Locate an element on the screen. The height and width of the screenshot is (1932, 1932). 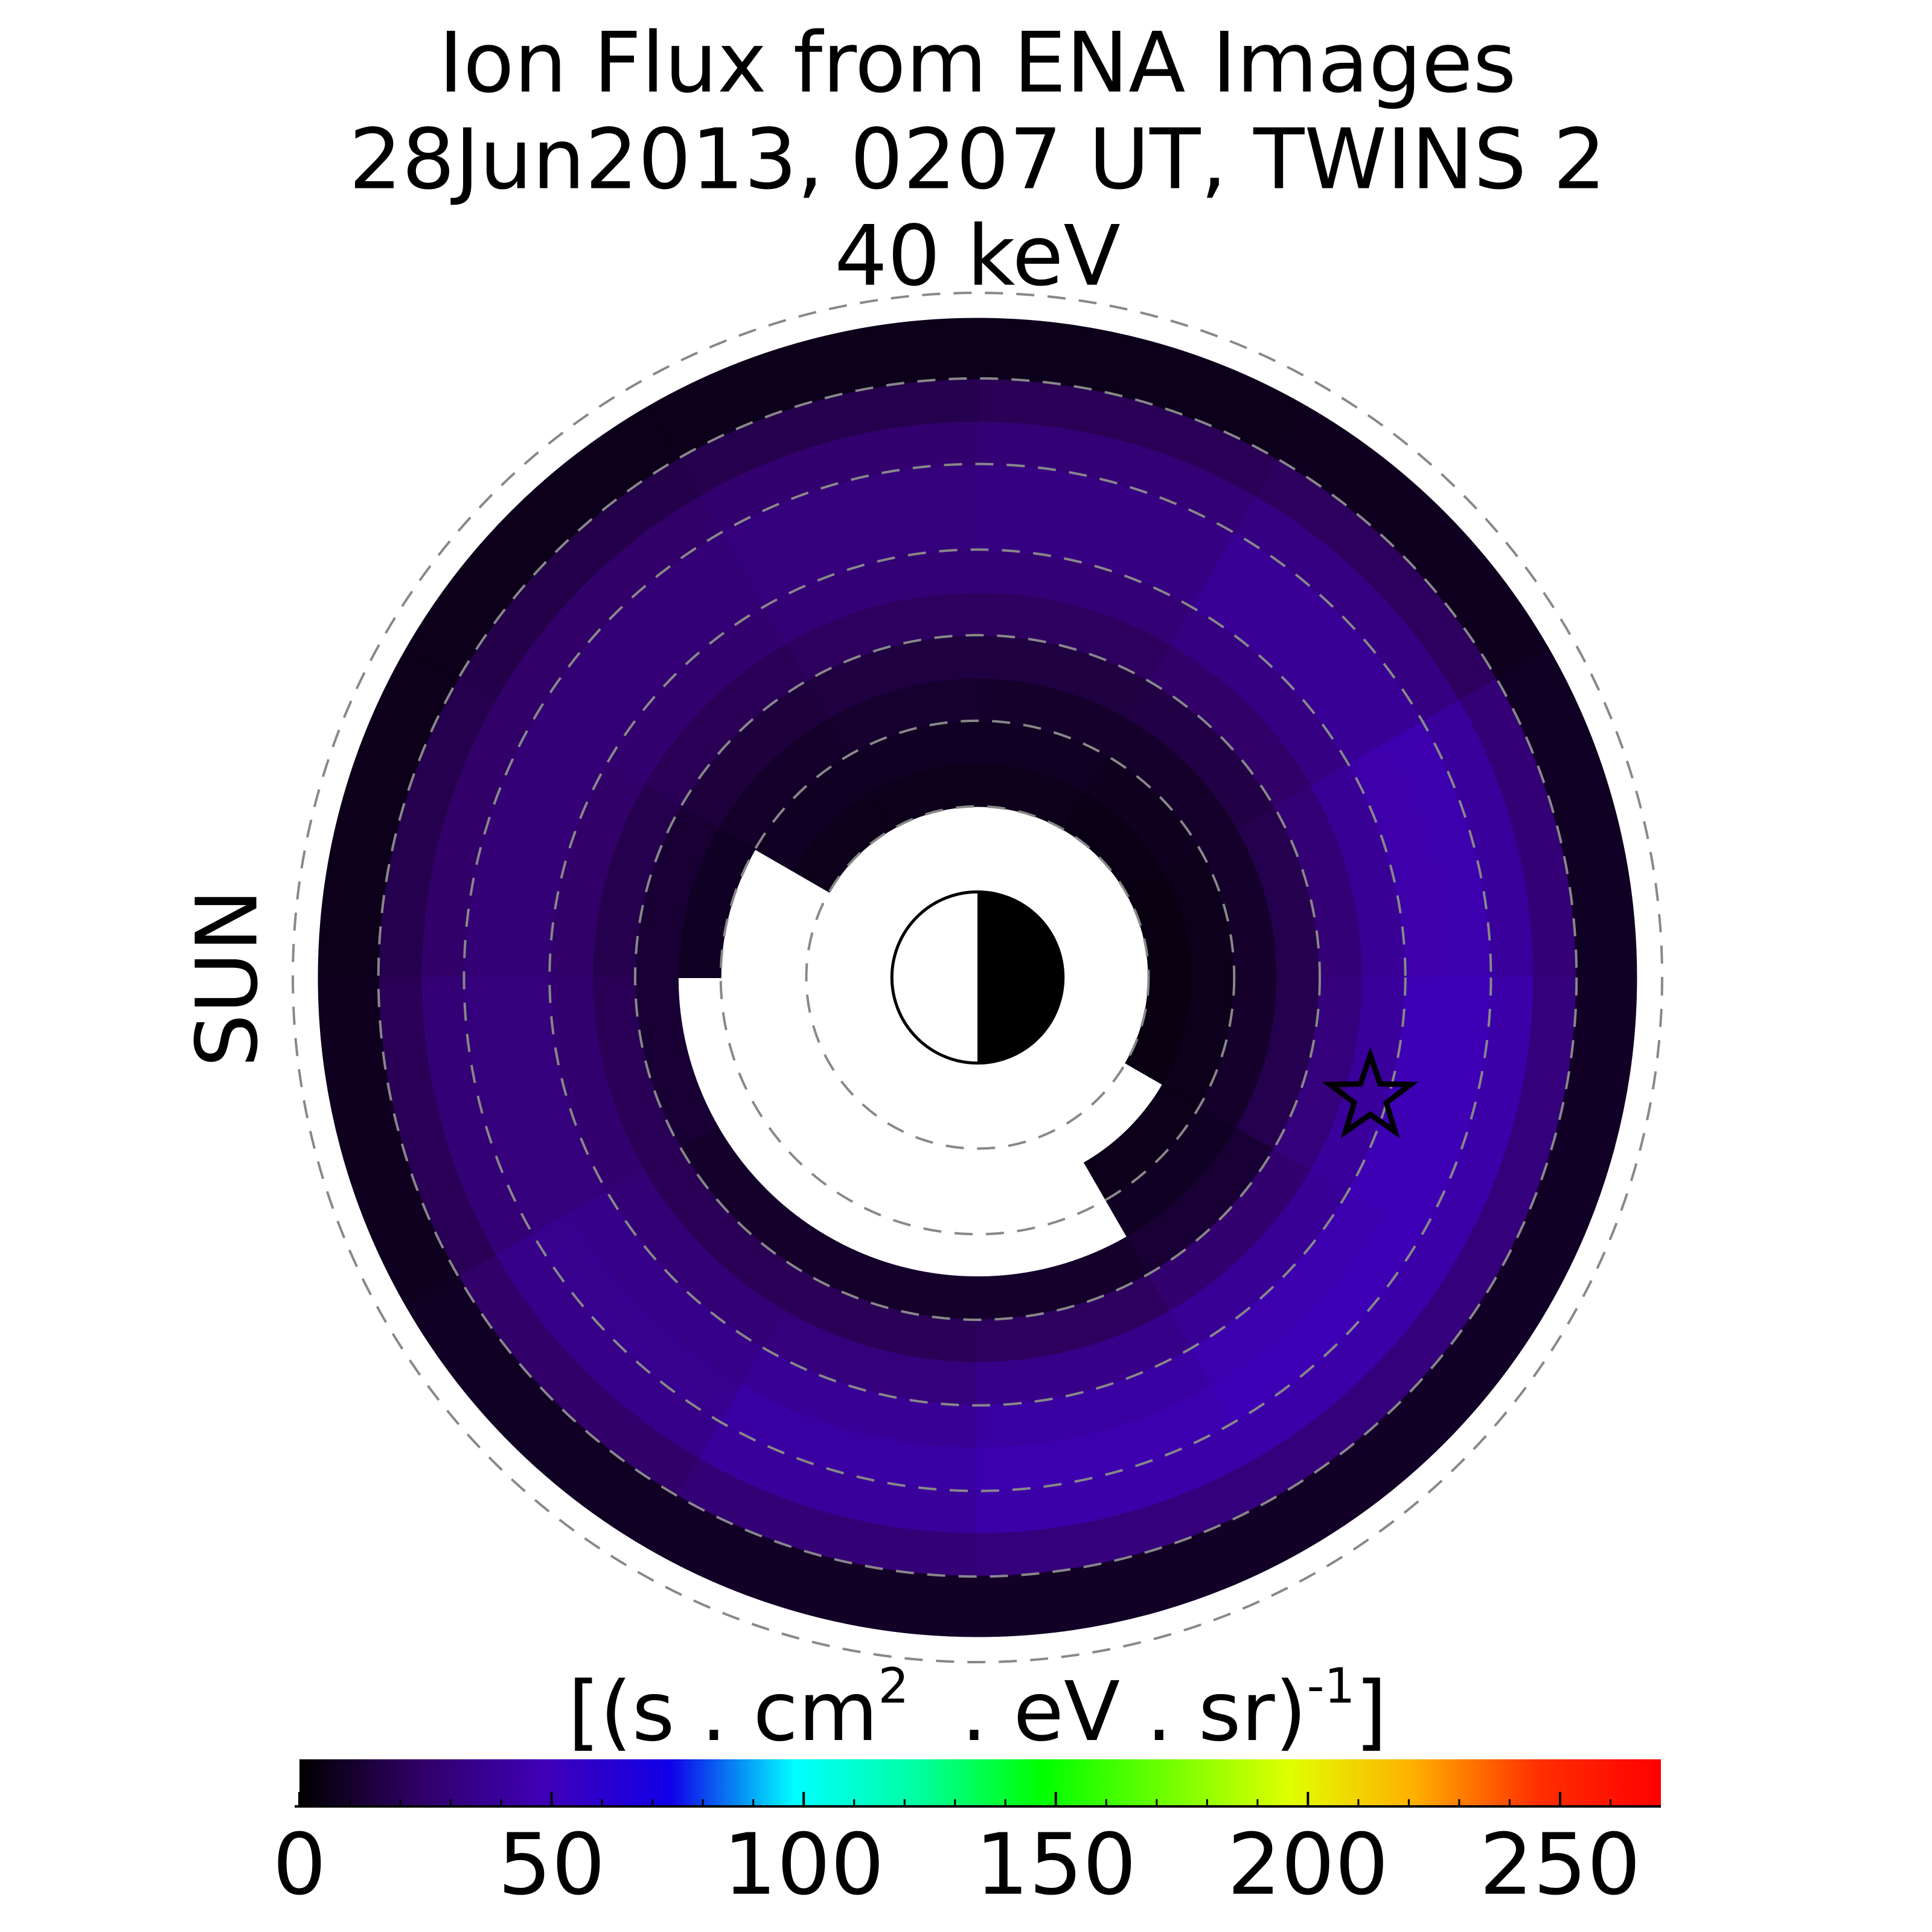
colorbar-tick-label: 100 is located at coordinates (804, 1865).